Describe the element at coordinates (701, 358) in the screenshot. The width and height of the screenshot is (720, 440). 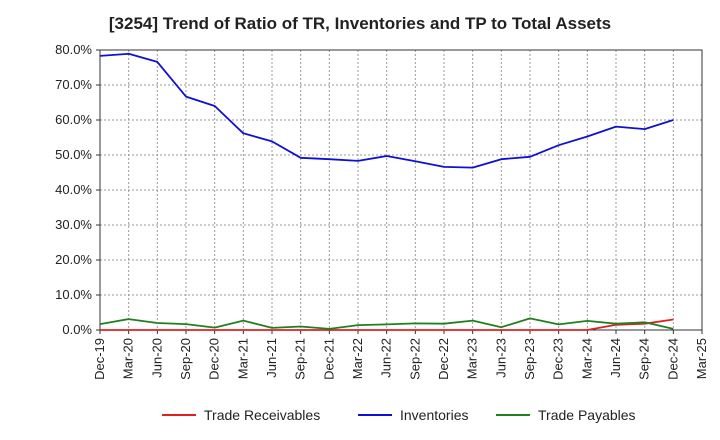
I see `x-tick-label: Mar-25` at that location.